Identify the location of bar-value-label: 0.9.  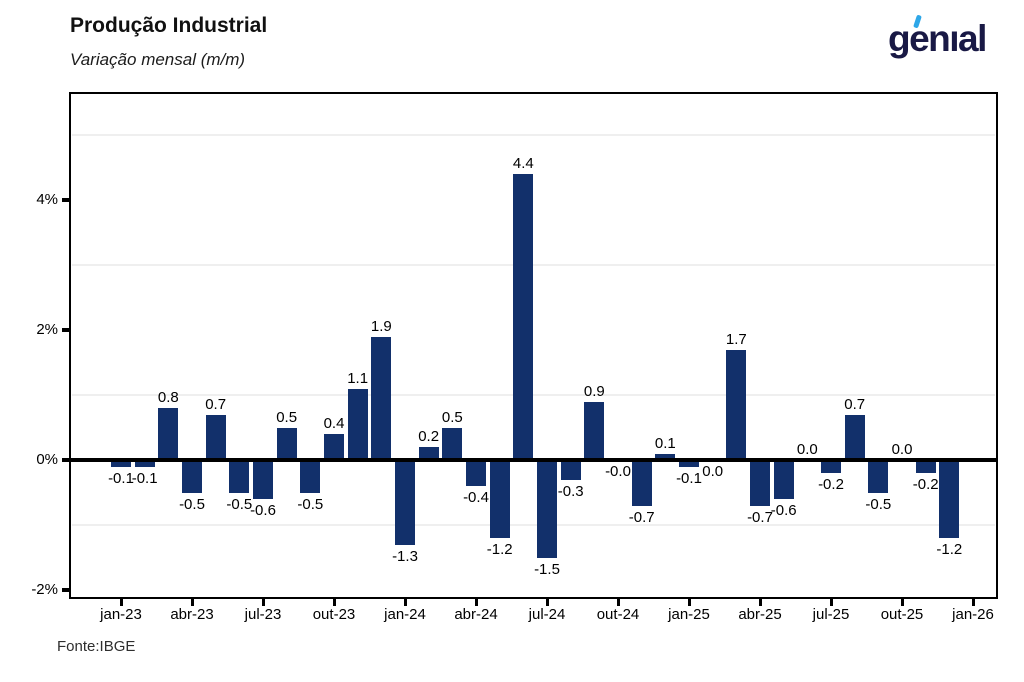
(594, 391).